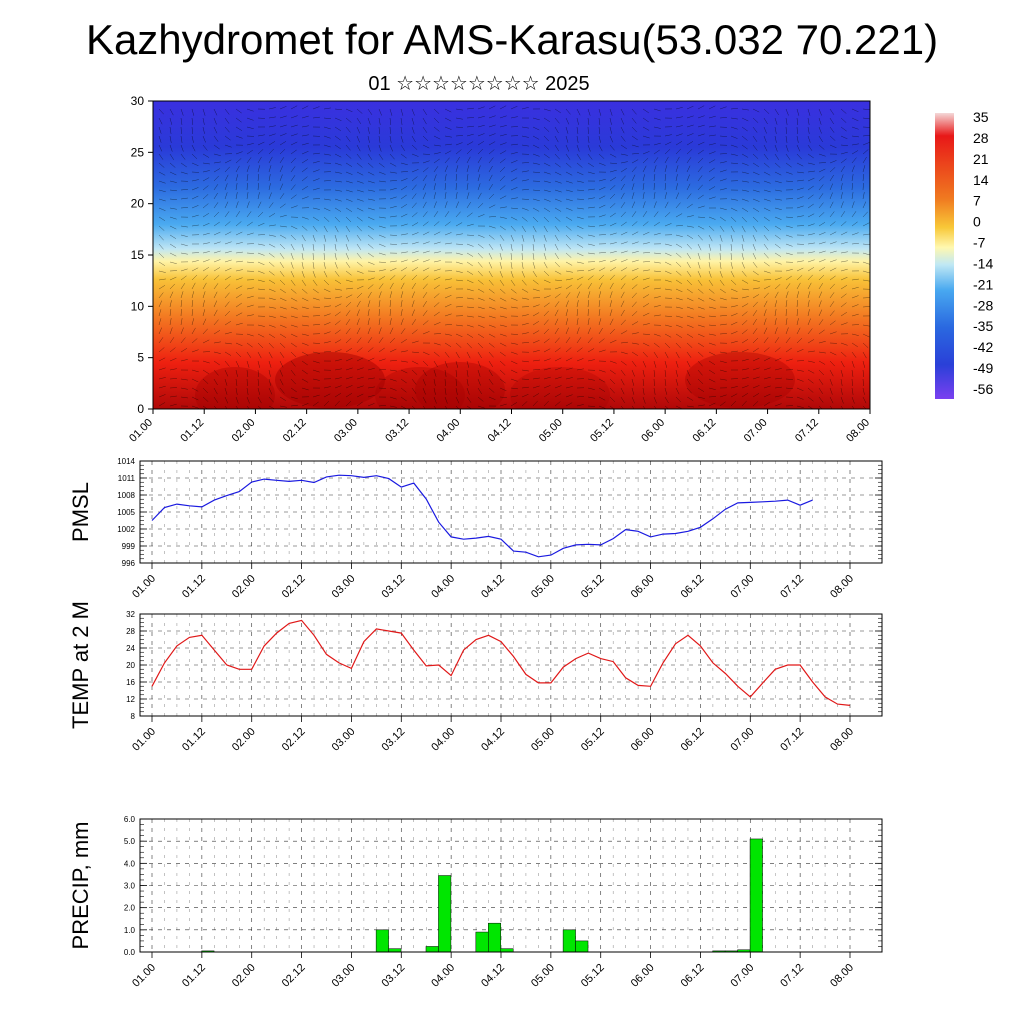  I want to click on colorbar: 35 28 21 14 7 0 -7 -14 -21 -28 -35 -42 -49 -56, so click(964, 254).